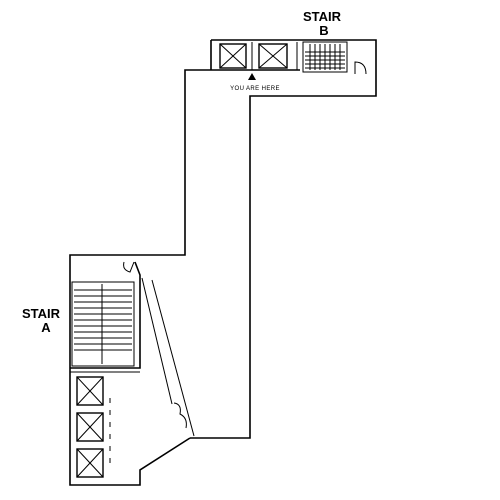  Describe the element at coordinates (41, 313) in the screenshot. I see `stair-a-label-line1: STAIR` at that location.